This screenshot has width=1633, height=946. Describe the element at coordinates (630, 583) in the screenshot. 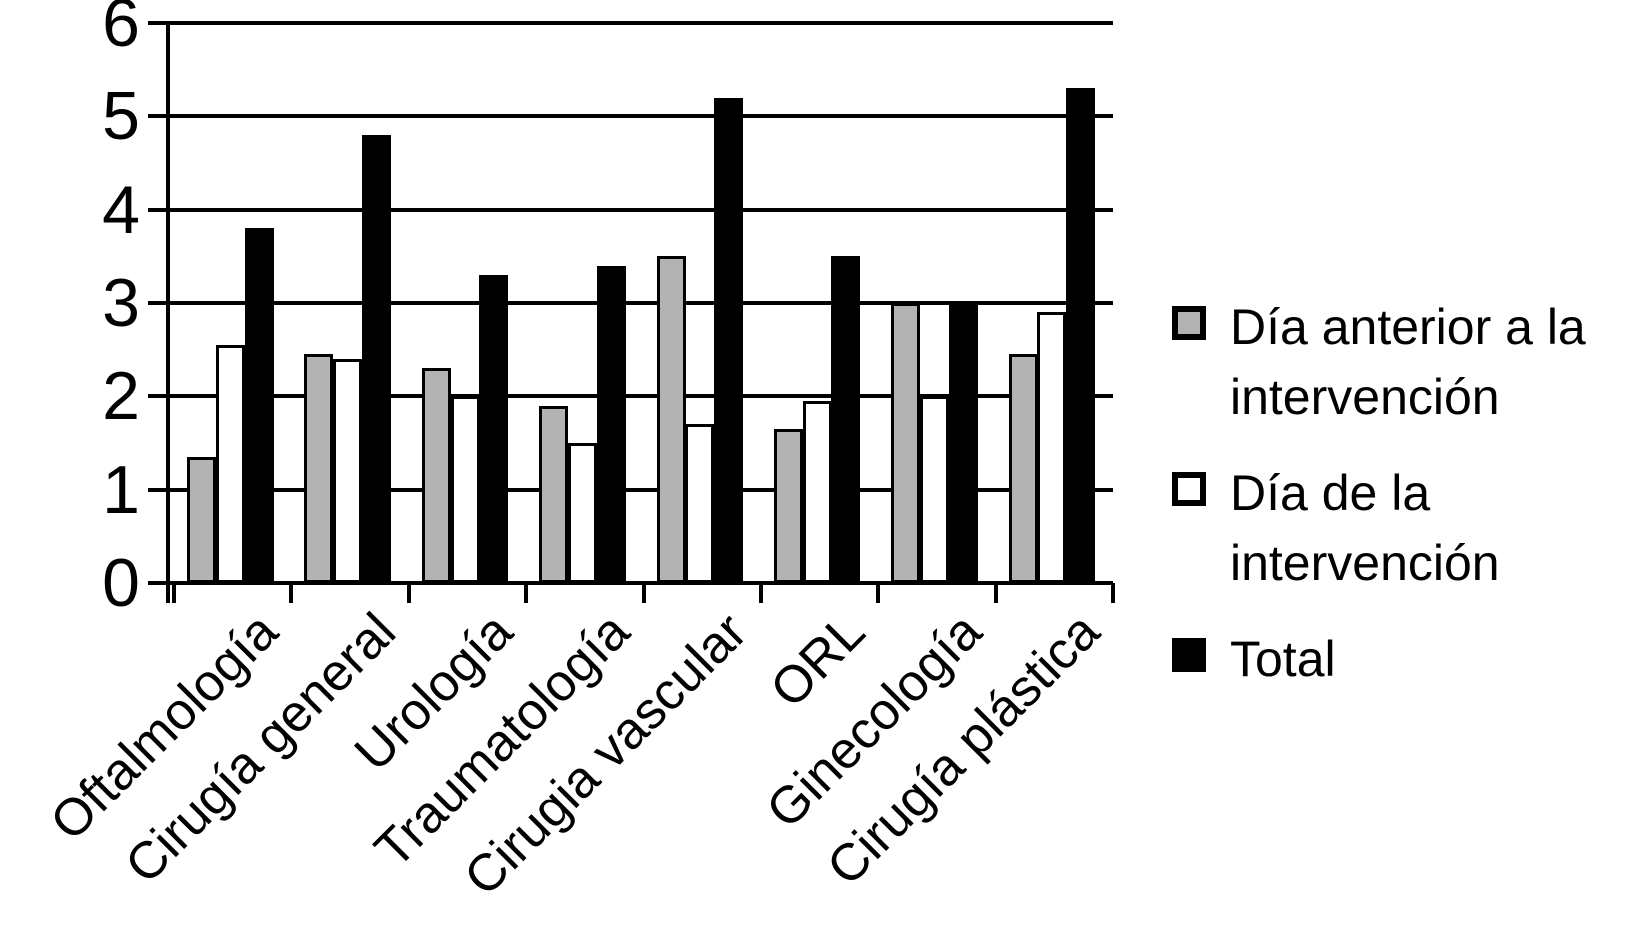

I see `x-axis-line` at that location.